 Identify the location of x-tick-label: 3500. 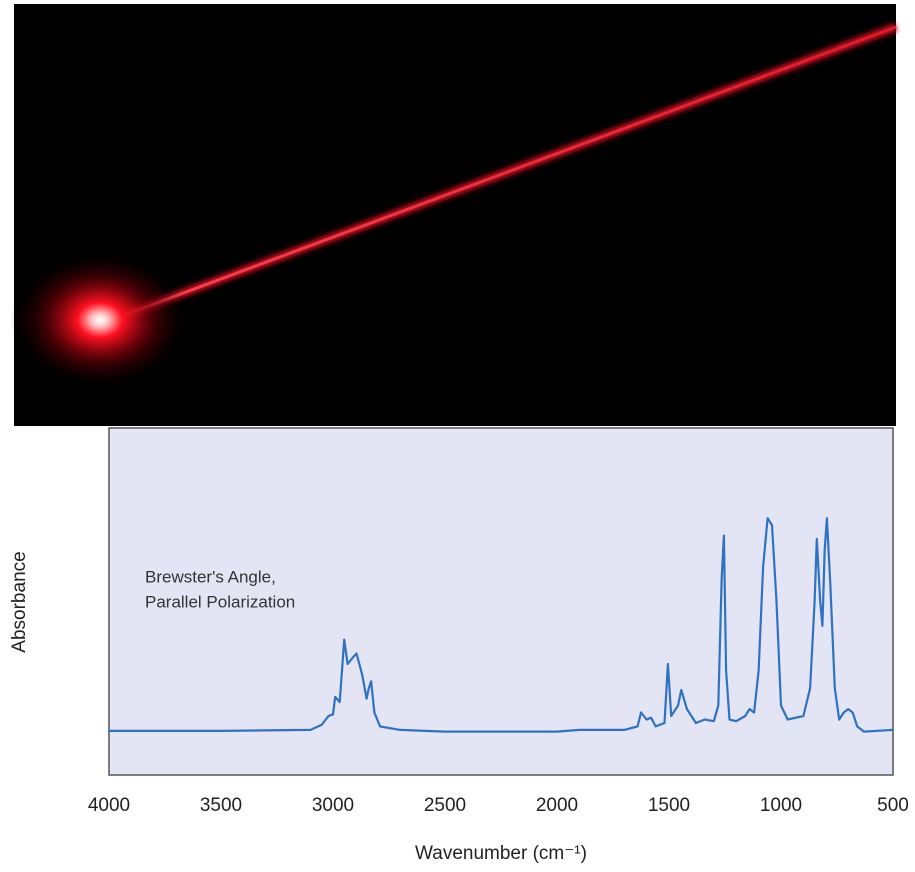
(221, 805).